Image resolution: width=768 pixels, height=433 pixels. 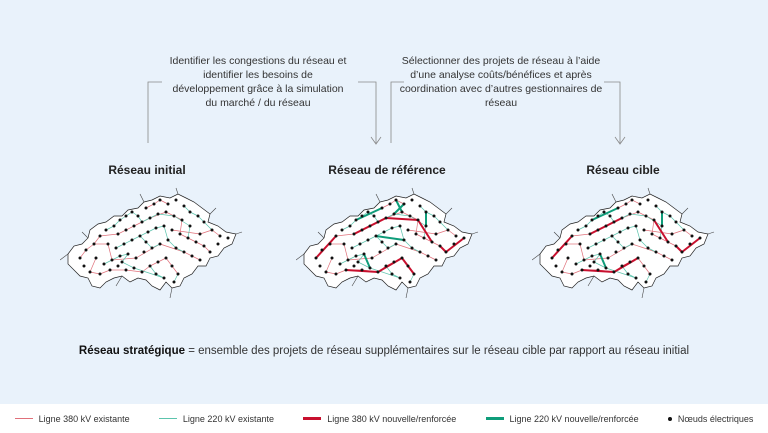 I want to click on legend-label: Nœuds électriques, so click(x=715, y=418).